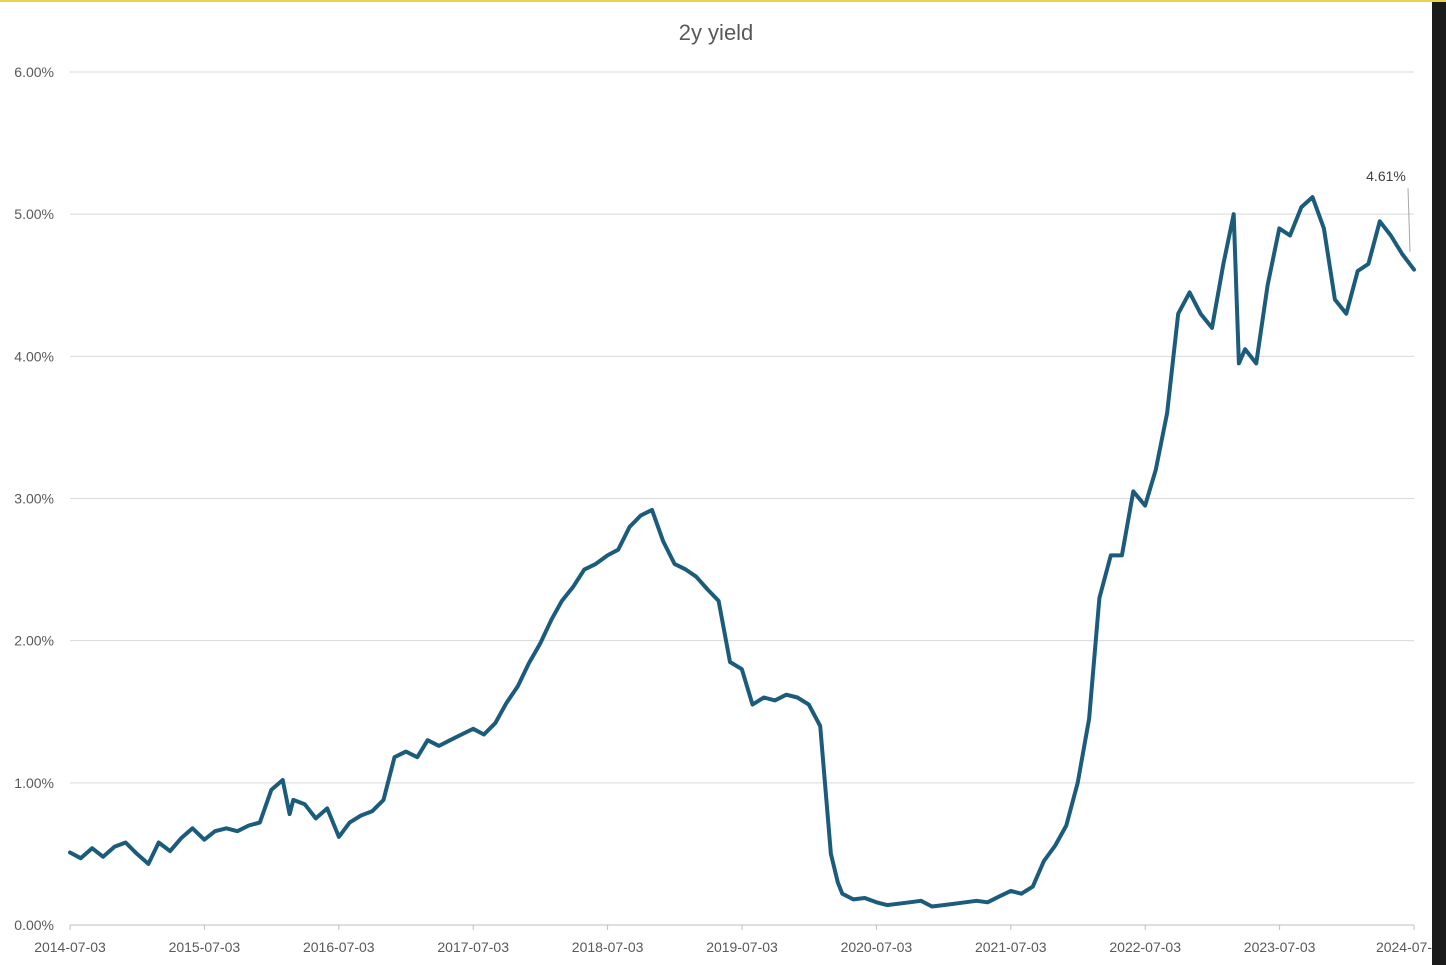 This screenshot has height=965, width=1446. I want to click on x-tick-label: 2015-07-03, so click(205, 947).